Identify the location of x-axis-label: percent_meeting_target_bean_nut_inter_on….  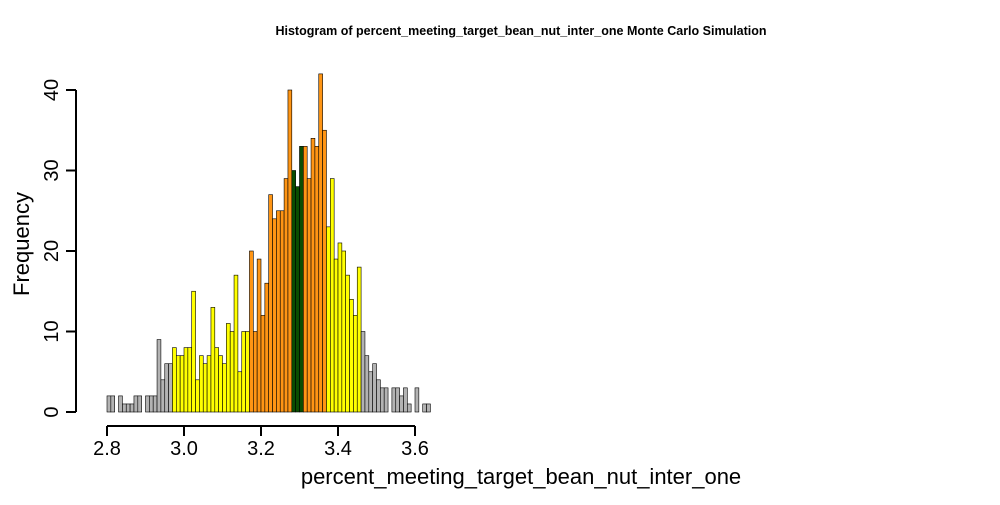
(521, 476).